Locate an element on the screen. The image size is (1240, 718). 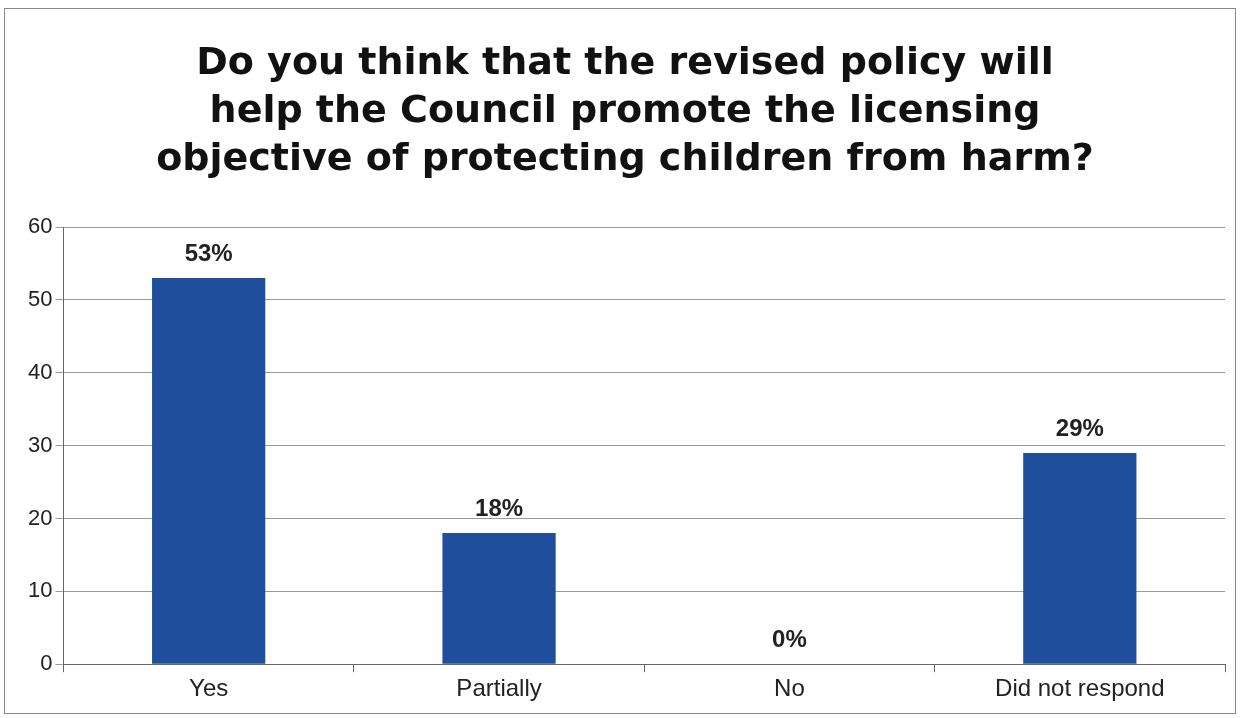
y-tick-label: 20 is located at coordinates (40, 517).